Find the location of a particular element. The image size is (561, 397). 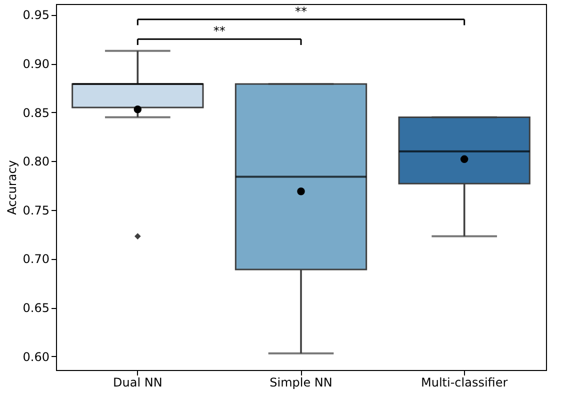

x-tick-label: Dual NN is located at coordinates (137, 383).